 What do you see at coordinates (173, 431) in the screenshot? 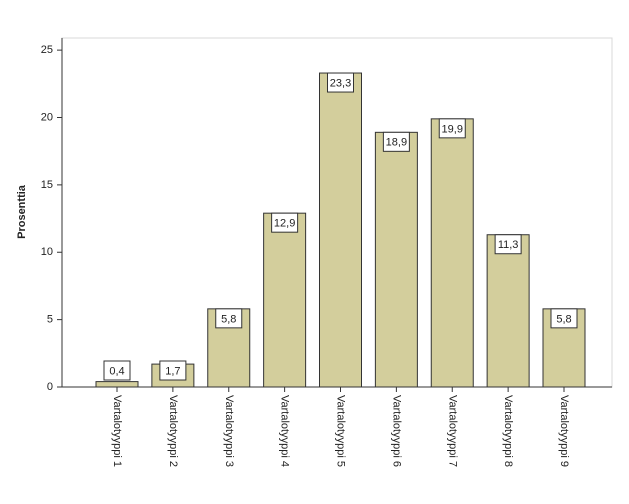
I see `x-tick-label: Vartalotyyppi 2` at bounding box center [173, 431].